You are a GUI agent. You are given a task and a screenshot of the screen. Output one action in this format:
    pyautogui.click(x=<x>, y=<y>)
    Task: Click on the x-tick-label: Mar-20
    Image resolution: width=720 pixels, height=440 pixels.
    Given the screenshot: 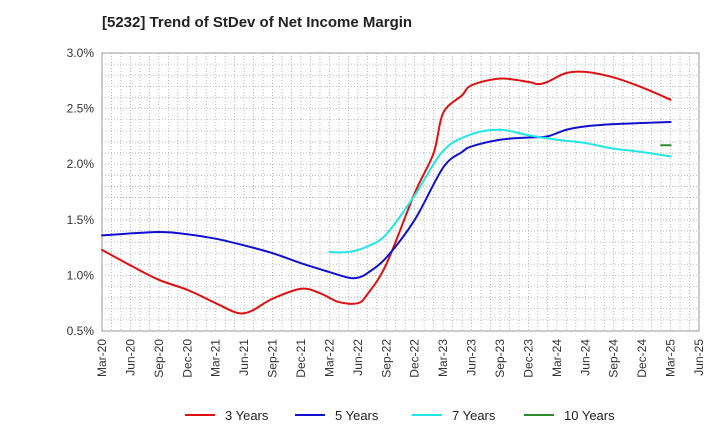 What is the action you would take?
    pyautogui.click(x=102, y=358)
    